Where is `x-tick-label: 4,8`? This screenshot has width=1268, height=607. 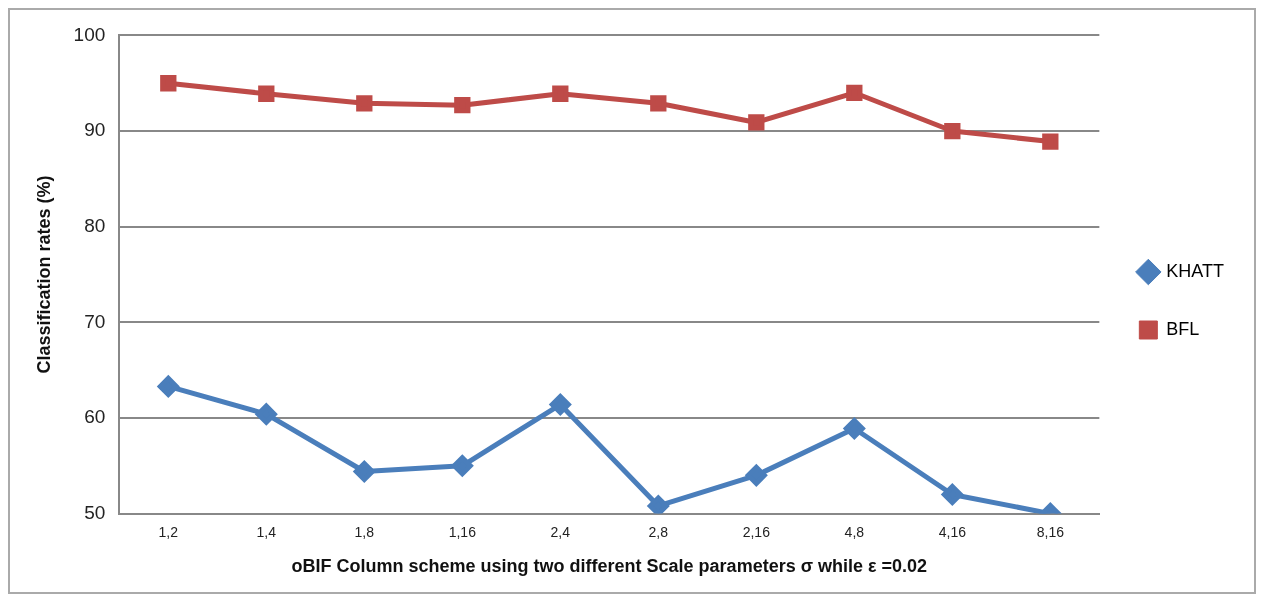 x-tick-label: 4,8 is located at coordinates (854, 531).